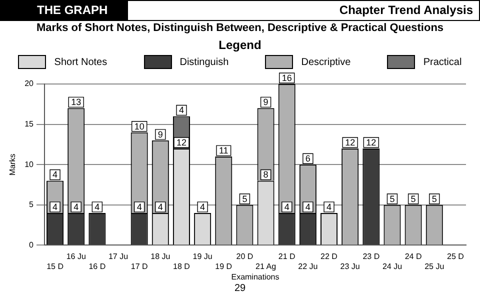 The height and width of the screenshot is (298, 480). Describe the element at coordinates (160, 257) in the screenshot. I see `x-tick-label: 18 Ju` at that location.